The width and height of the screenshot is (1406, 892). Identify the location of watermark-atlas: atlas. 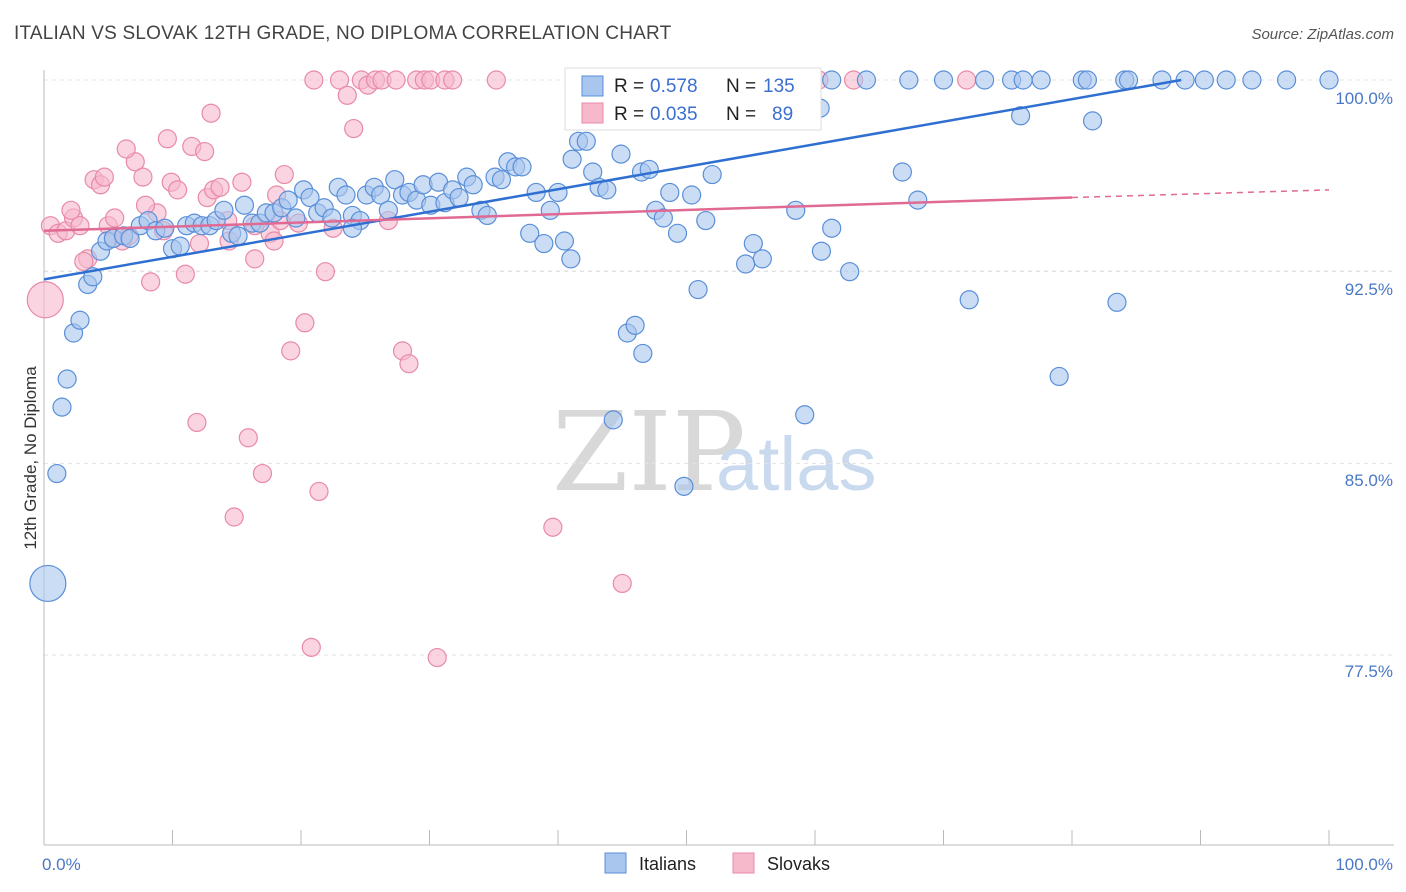
(796, 464).